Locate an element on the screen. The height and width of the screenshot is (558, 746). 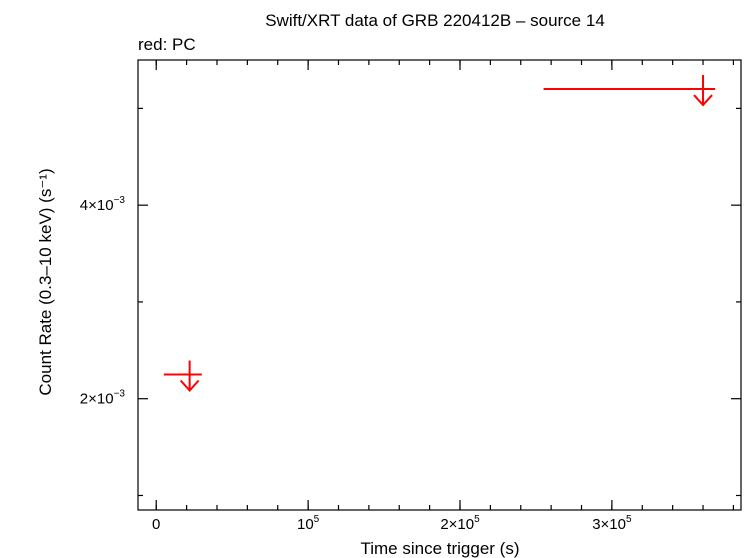
x-tick-label: 3×10⁵ is located at coordinates (612, 523).